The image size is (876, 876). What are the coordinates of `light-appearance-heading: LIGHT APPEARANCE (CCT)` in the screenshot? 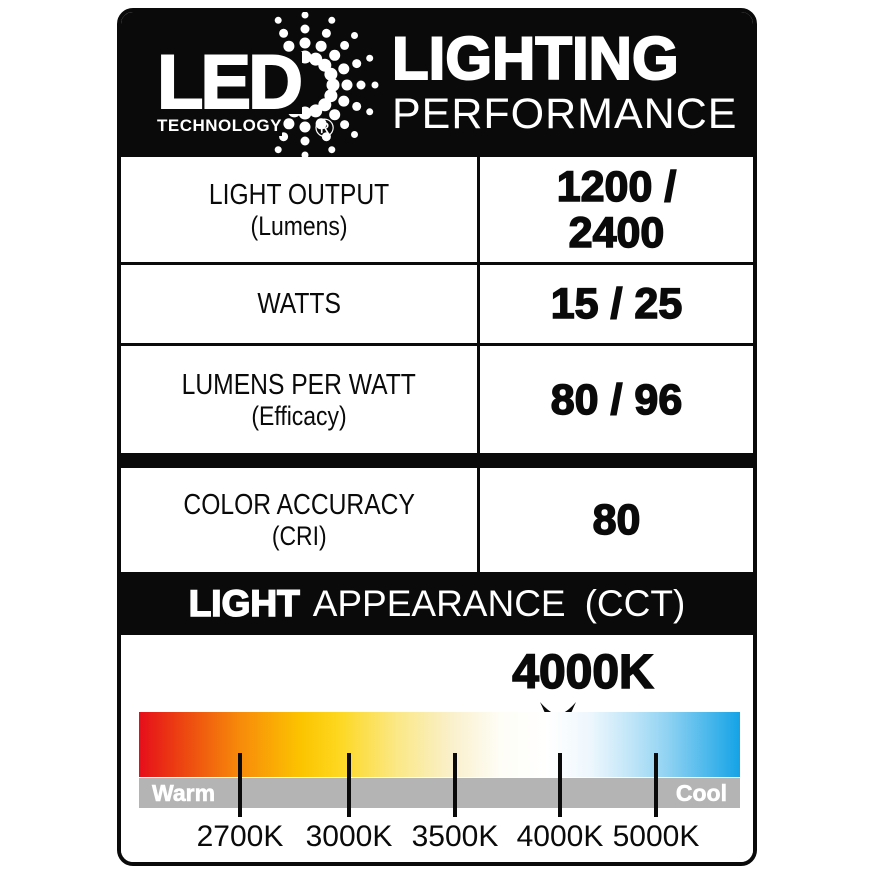 It's located at (437, 603).